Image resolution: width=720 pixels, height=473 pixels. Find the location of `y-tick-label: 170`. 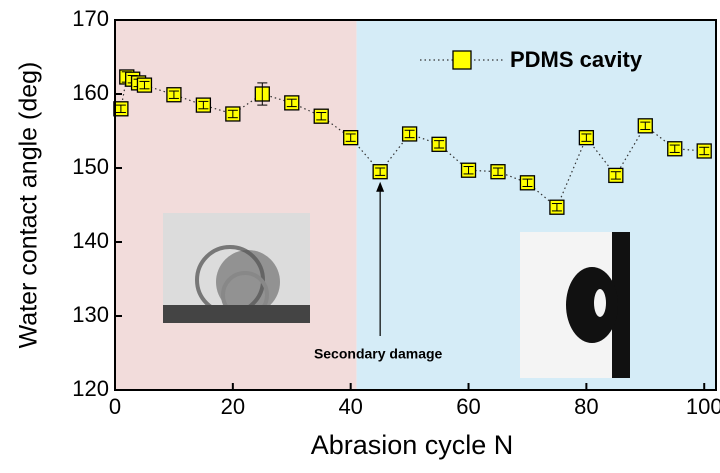

y-tick-label: 170 is located at coordinates (90, 18).